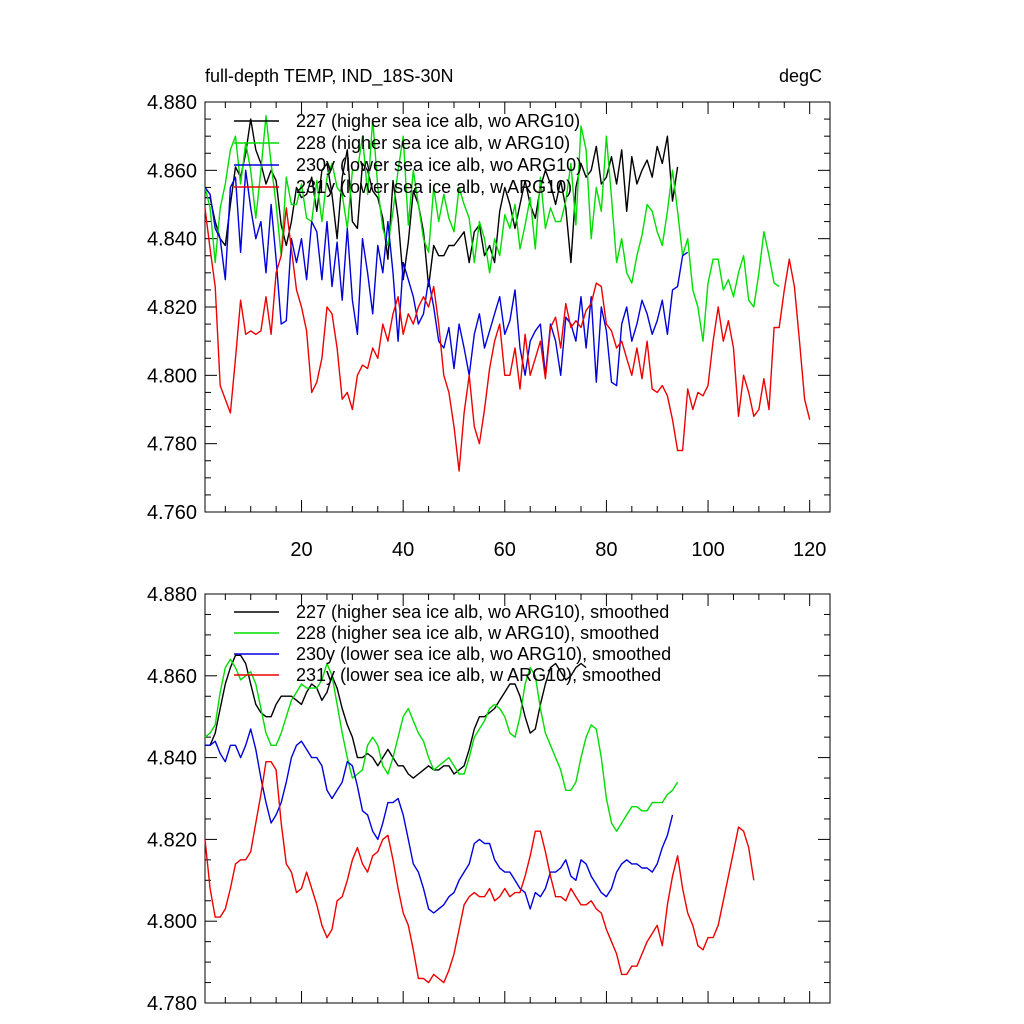  Describe the element at coordinates (439, 165) in the screenshot. I see `legend-label: 230y (lower sea ice alb, wo ARG10)` at that location.